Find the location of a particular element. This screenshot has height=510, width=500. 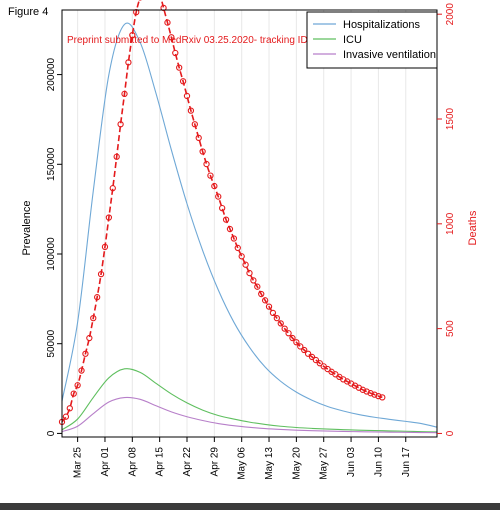

x-tick-label: Apr 01 is located at coordinates (105, 462).